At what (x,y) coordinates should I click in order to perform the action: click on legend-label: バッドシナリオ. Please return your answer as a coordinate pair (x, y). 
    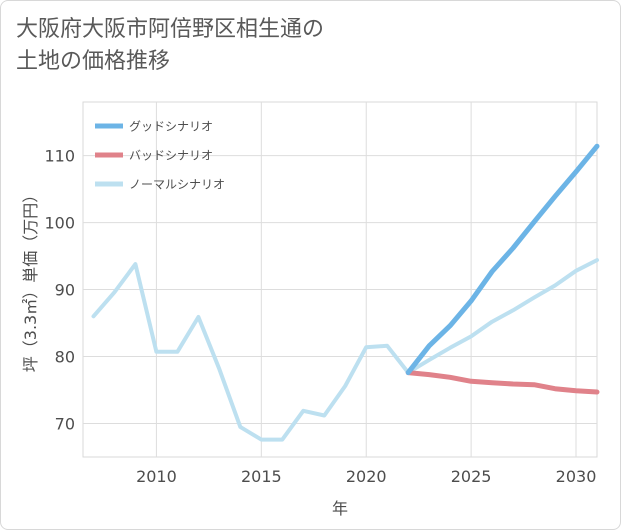
    Looking at the image, I should click on (171, 156).